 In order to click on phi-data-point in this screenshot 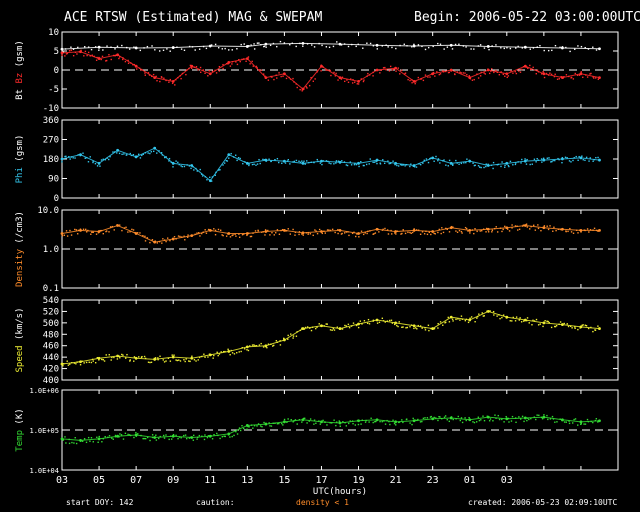, I will do `click(340, 162)`.